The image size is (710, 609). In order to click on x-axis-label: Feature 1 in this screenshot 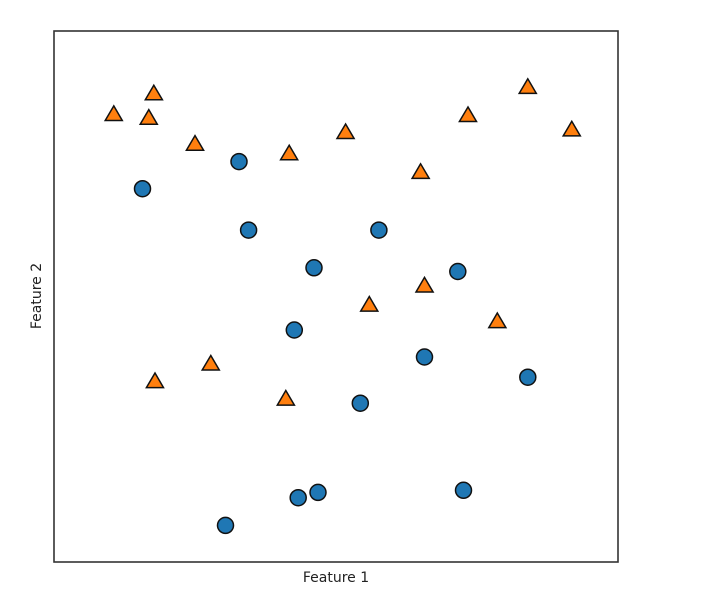, I will do `click(336, 578)`.